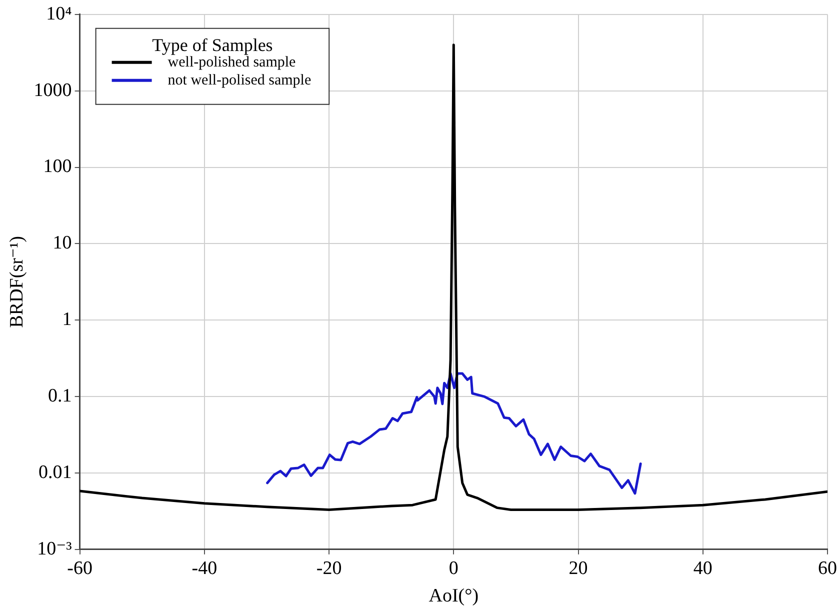 This screenshot has width=840, height=612. I want to click on y-tick-label: 10⁴, so click(59, 13).